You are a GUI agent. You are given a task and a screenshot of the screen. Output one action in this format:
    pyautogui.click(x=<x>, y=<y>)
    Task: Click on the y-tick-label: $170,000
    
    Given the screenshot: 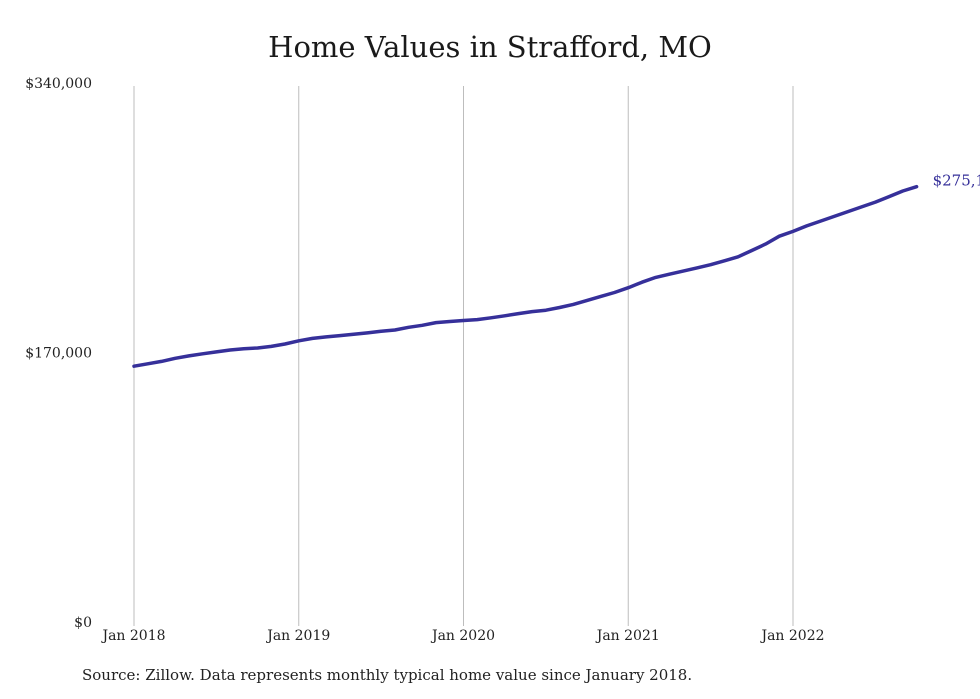 What is the action you would take?
    pyautogui.click(x=58, y=354)
    